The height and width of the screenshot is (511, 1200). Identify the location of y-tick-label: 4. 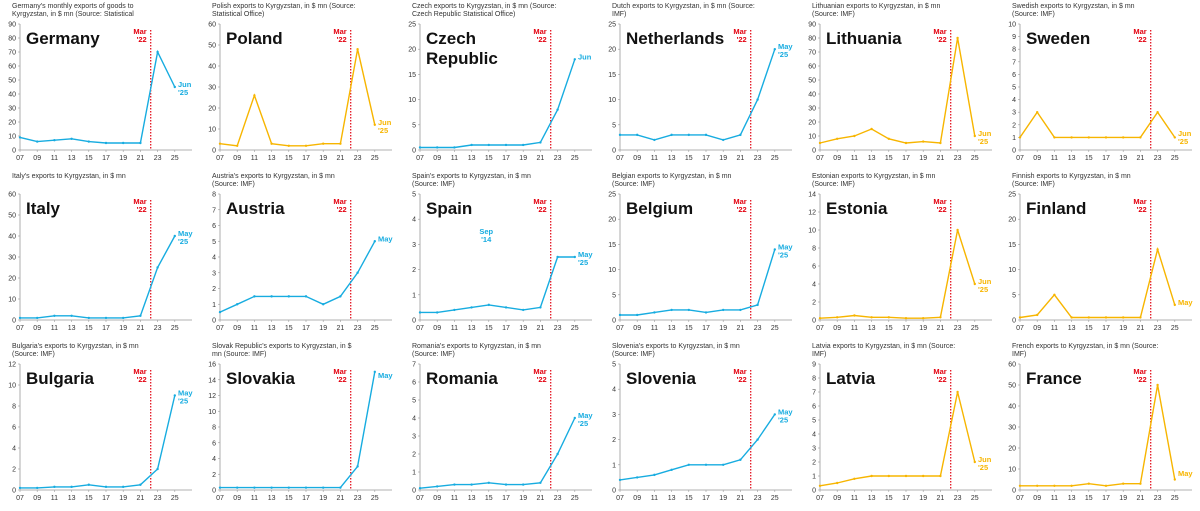
(1014, 100).